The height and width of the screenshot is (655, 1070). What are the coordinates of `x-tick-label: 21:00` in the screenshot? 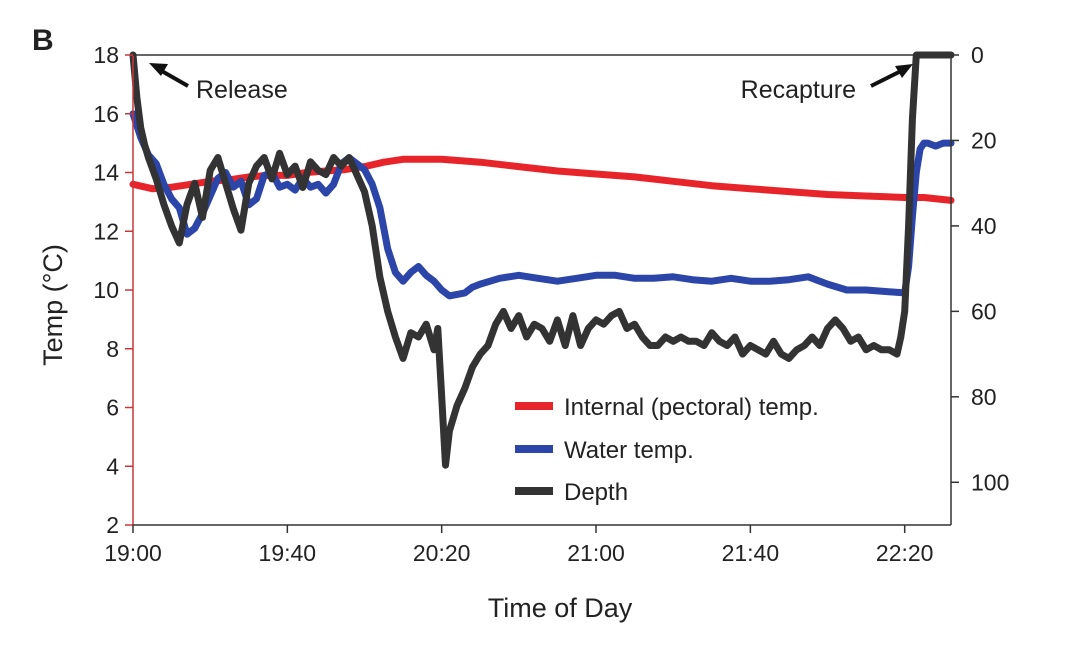 It's located at (596, 553).